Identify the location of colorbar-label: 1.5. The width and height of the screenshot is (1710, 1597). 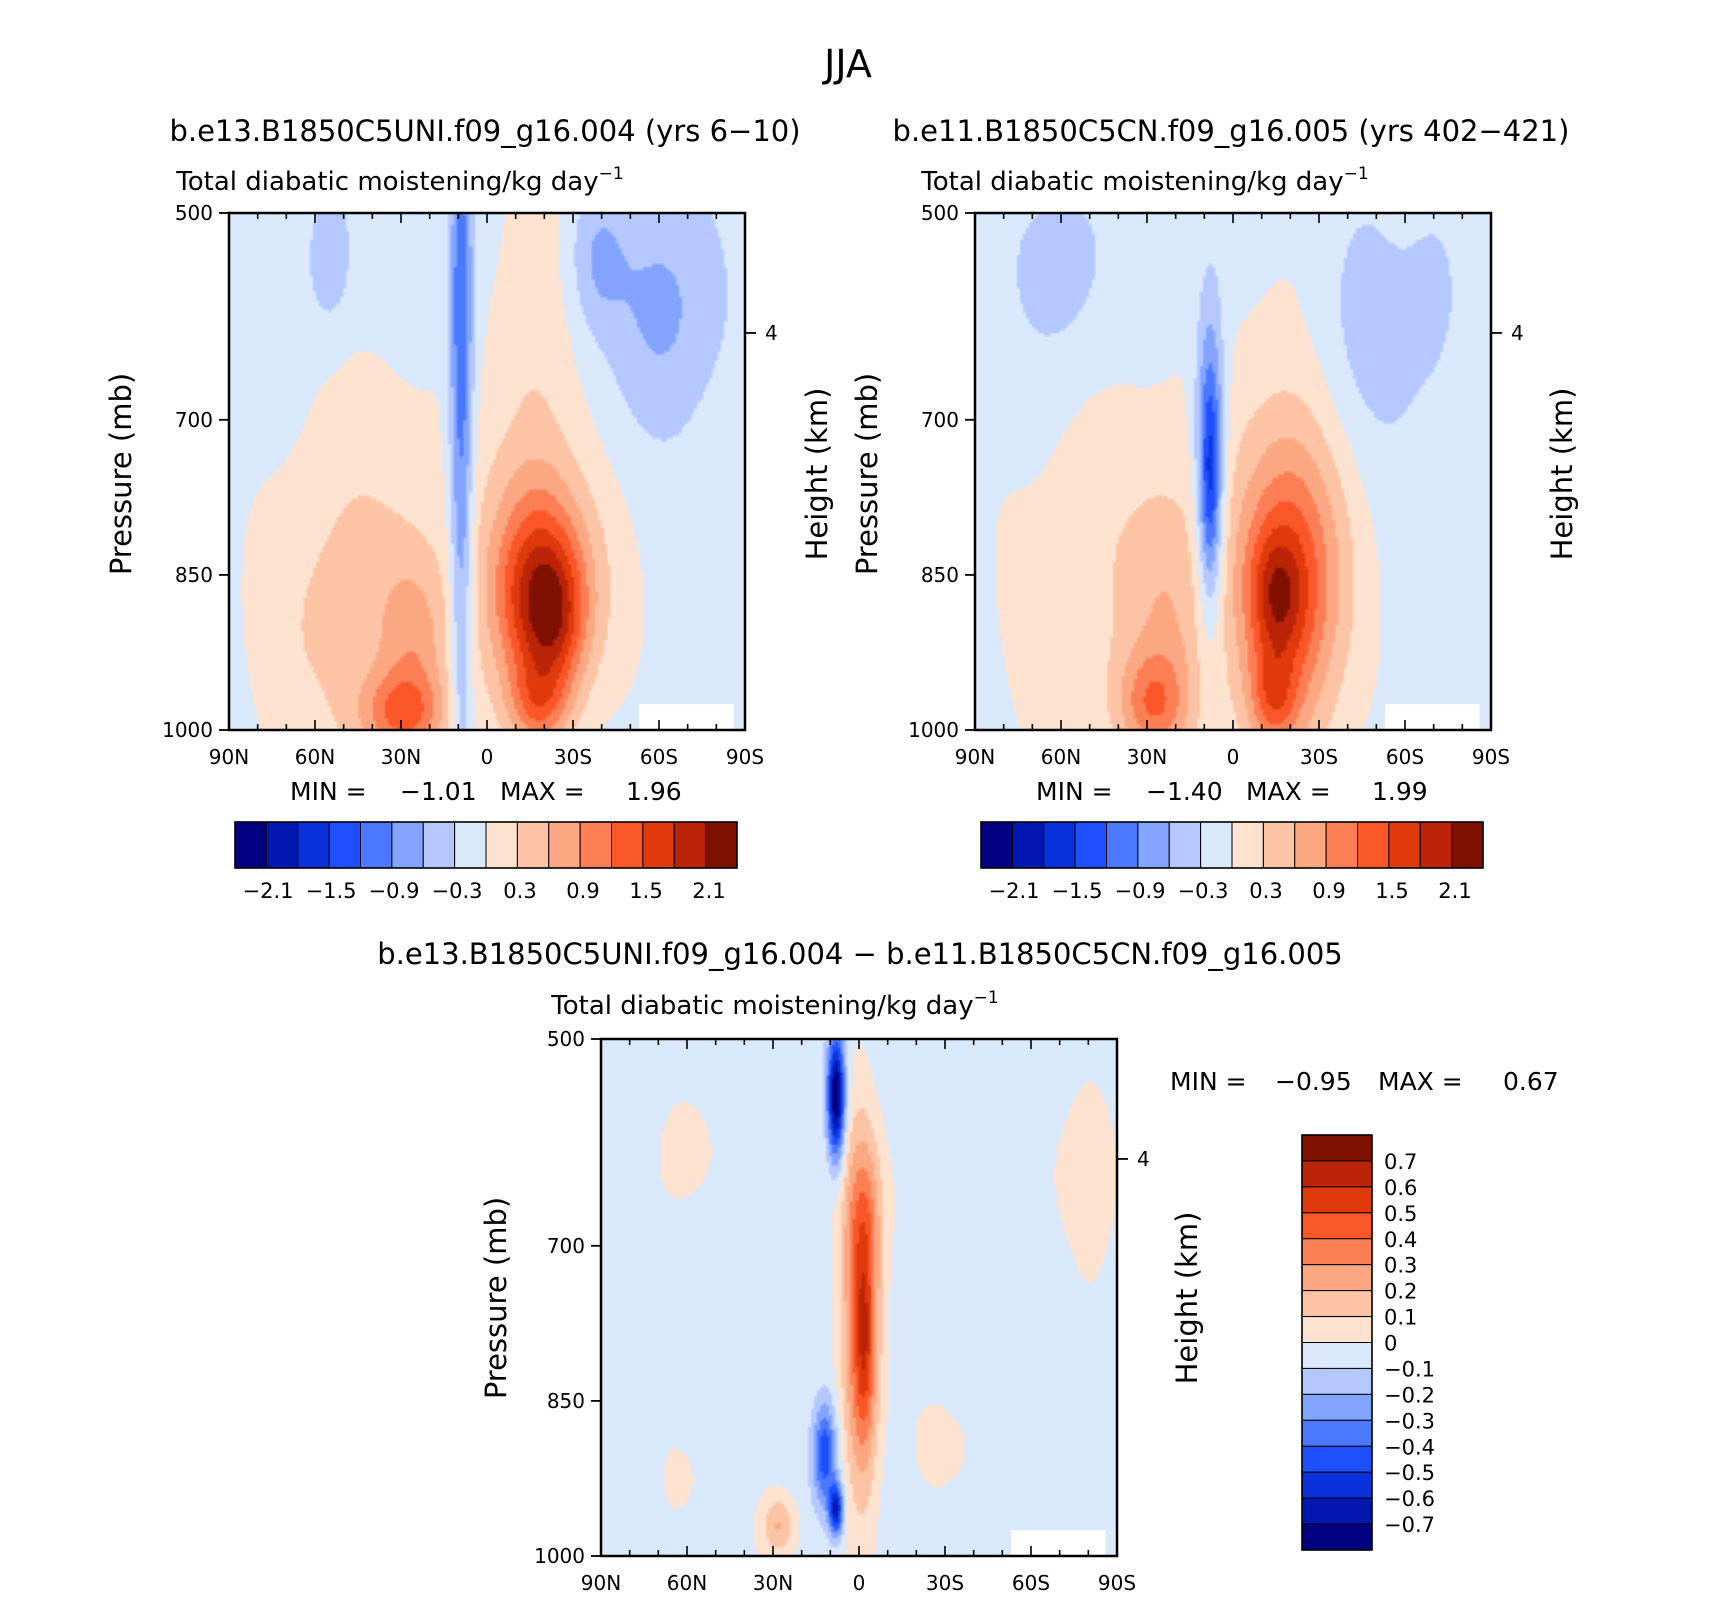
(645, 891).